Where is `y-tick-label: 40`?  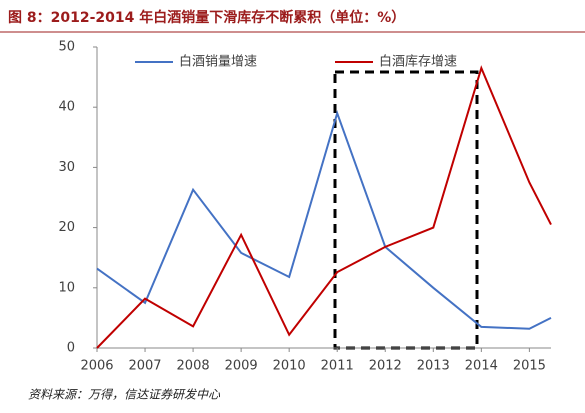
y-tick-label: 40 is located at coordinates (66, 107).